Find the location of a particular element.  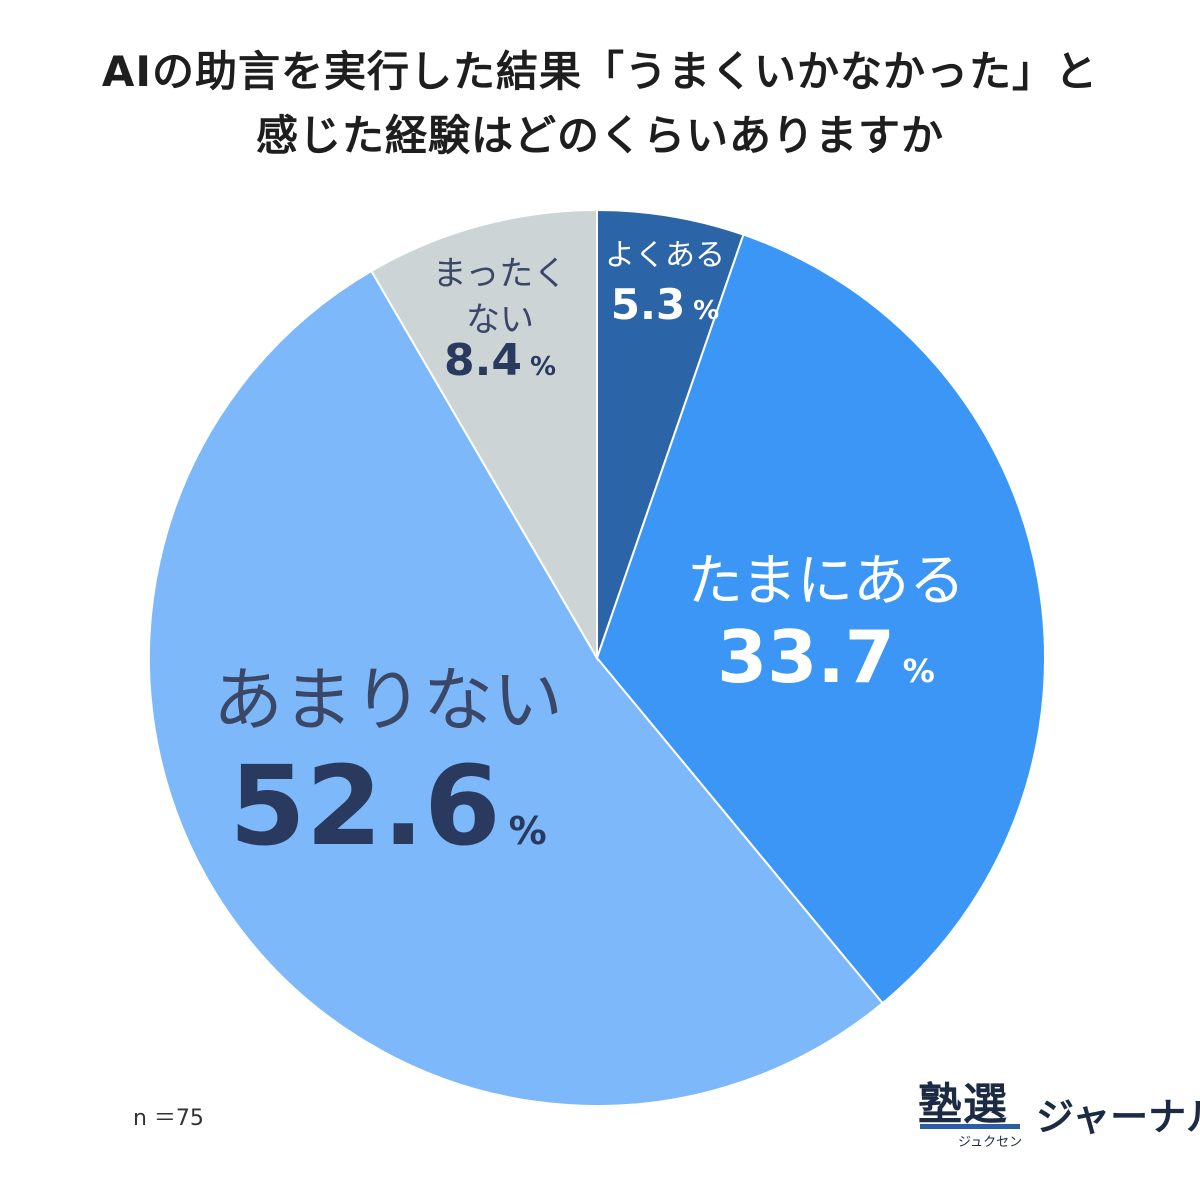

slice-value-unit-3: % is located at coordinates (543, 367).